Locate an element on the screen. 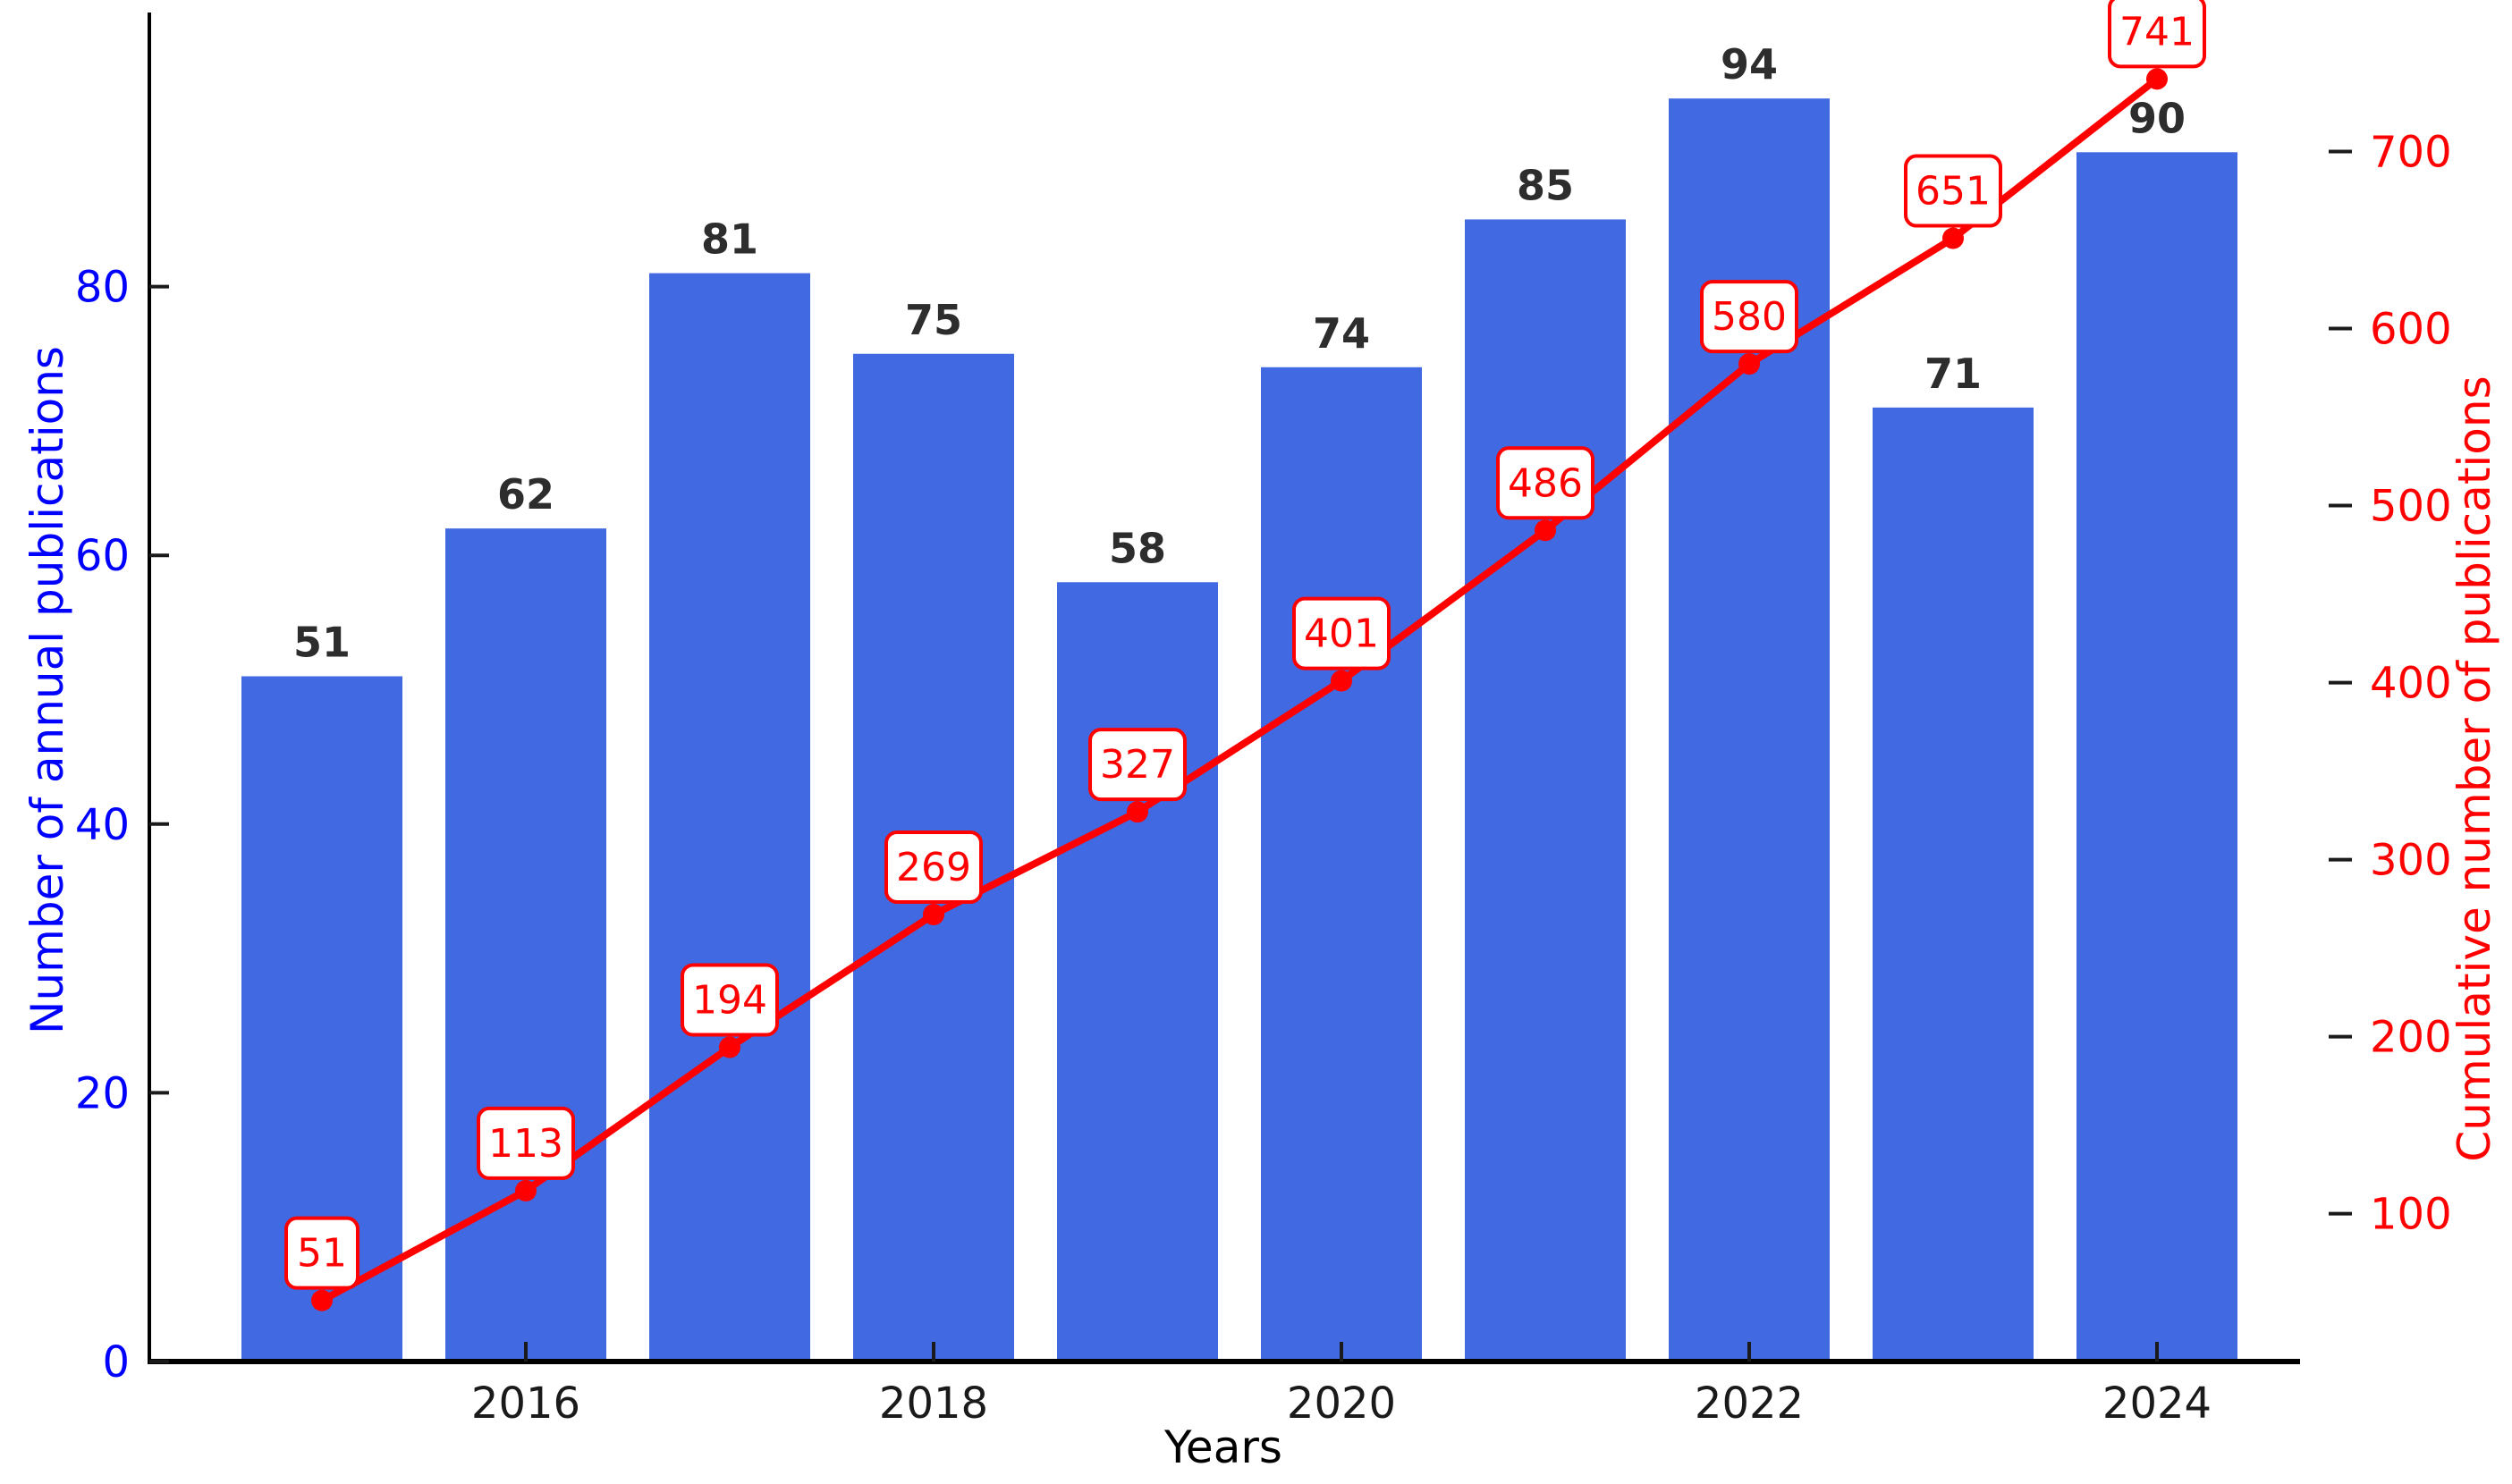  bar-value-label: 90 is located at coordinates (2157, 118).